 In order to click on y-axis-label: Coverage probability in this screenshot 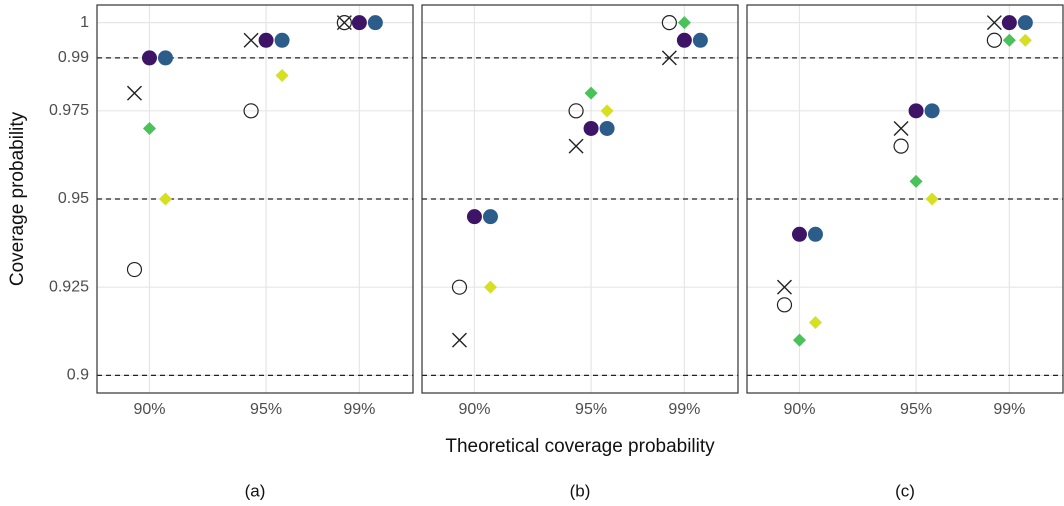, I will do `click(17, 198)`.